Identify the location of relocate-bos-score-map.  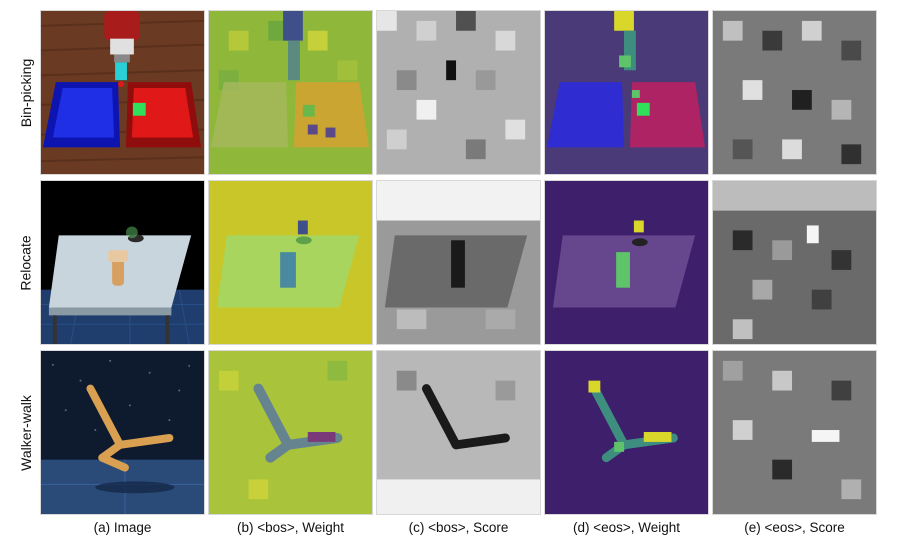
(458, 262).